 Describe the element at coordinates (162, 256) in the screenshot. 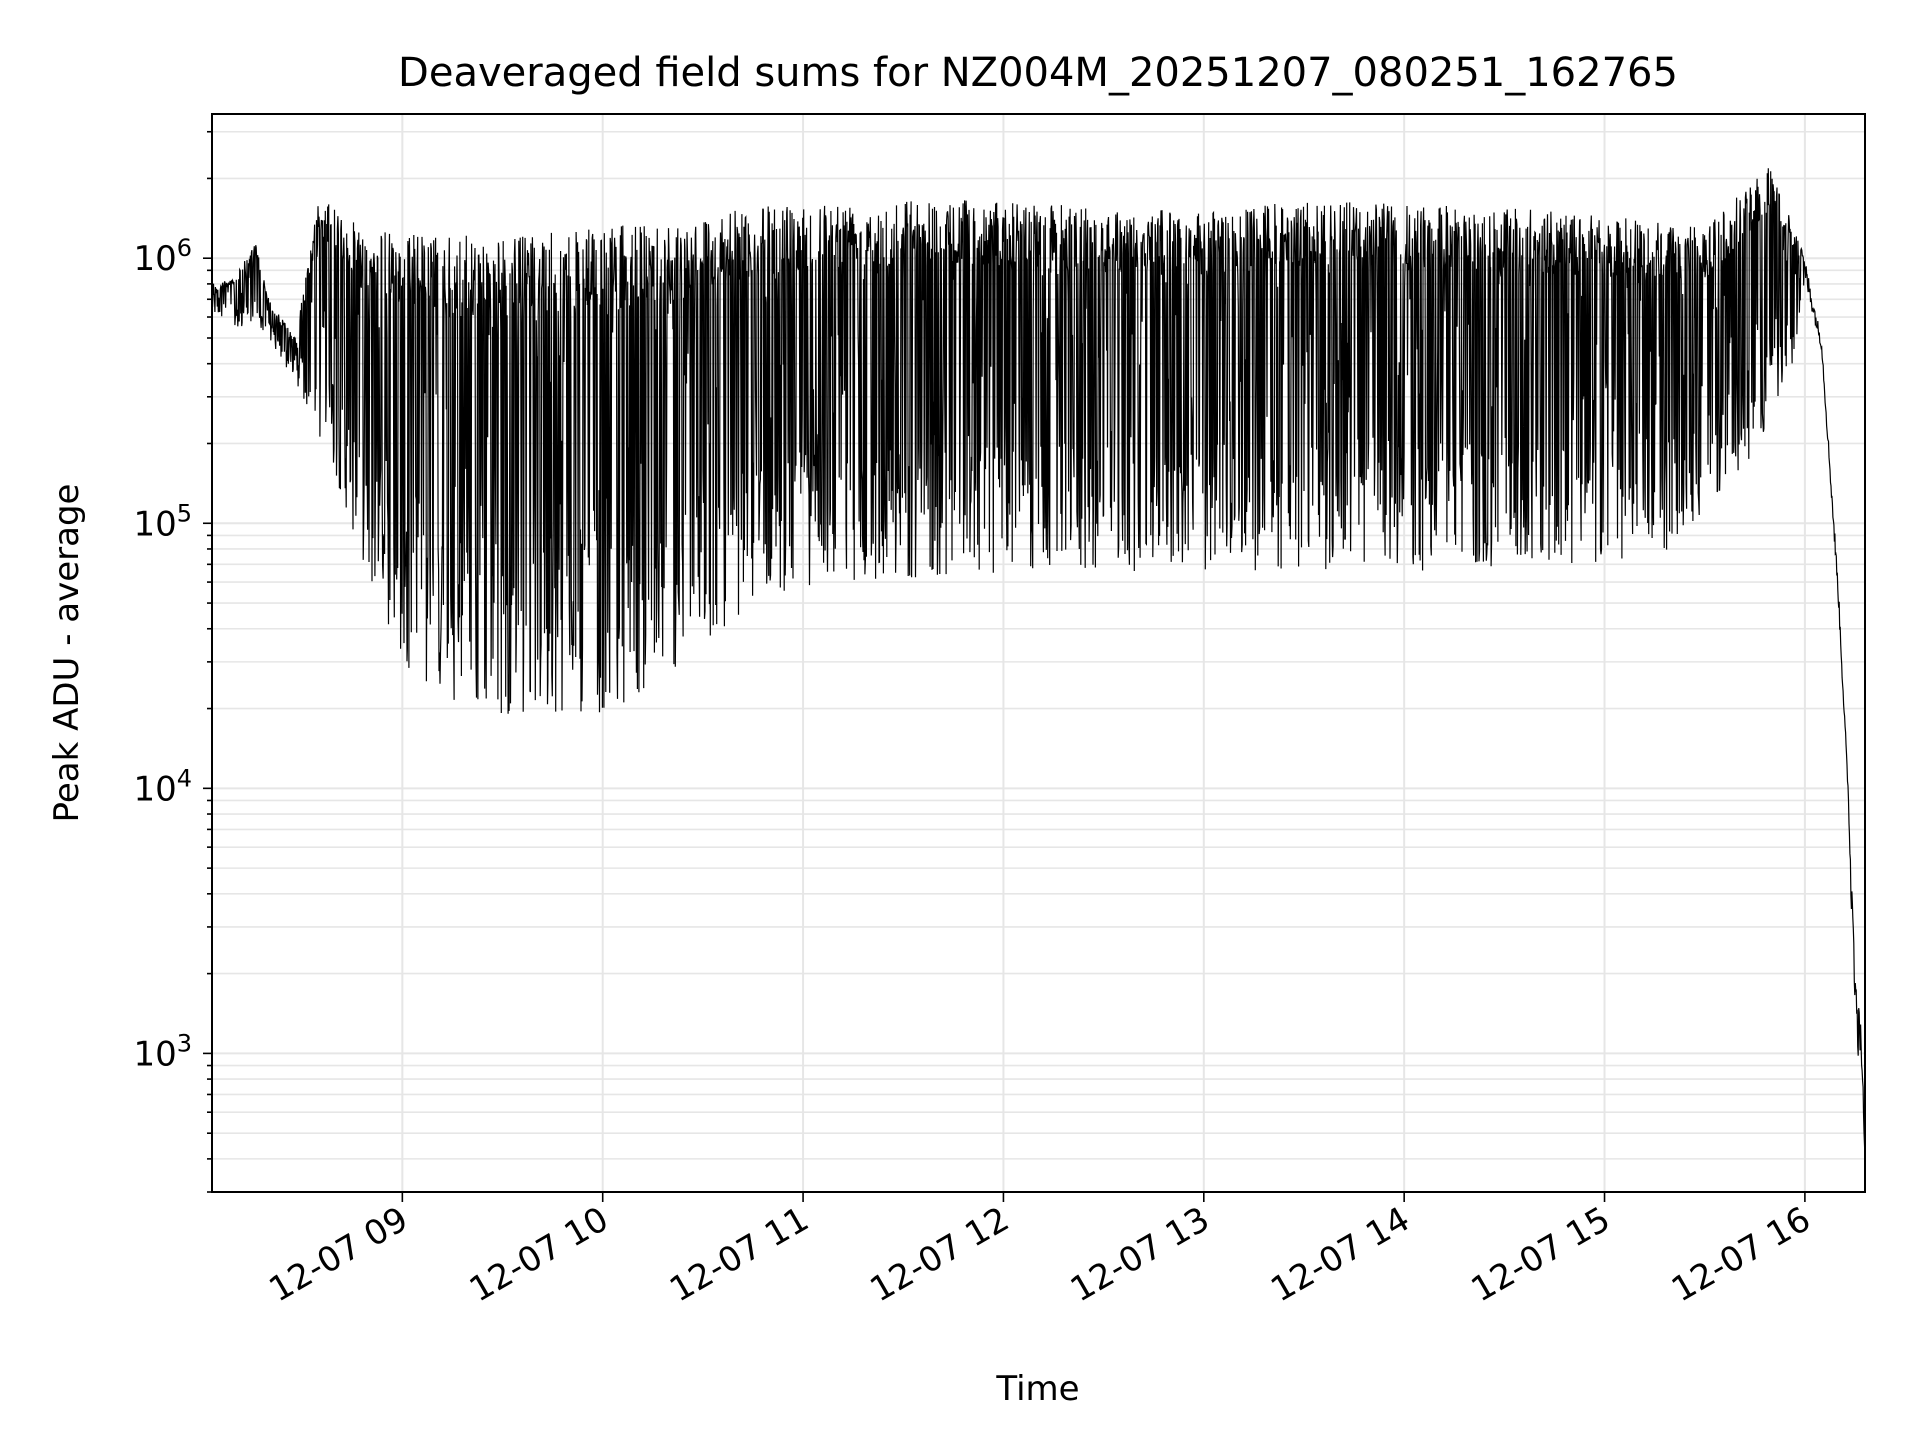

I see `y-tick-label: 10⁶` at that location.